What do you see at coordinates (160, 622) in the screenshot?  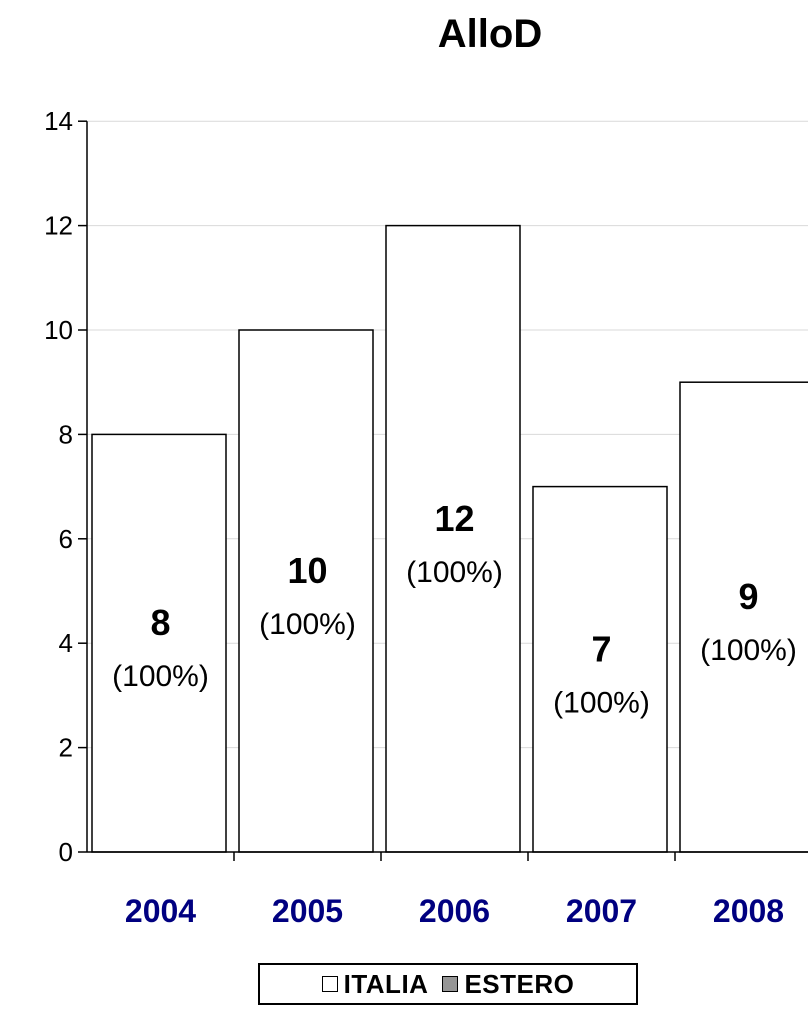 I see `data-label-value: 8` at bounding box center [160, 622].